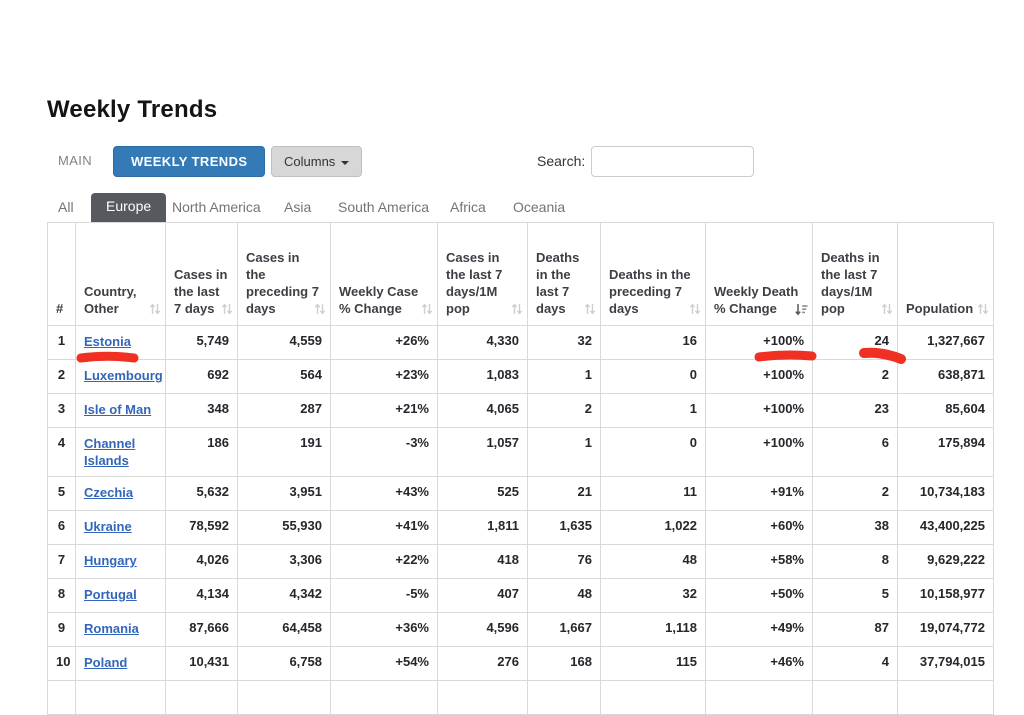 The height and width of the screenshot is (715, 1024). I want to click on region-tab-south-america: South America, so click(384, 207).